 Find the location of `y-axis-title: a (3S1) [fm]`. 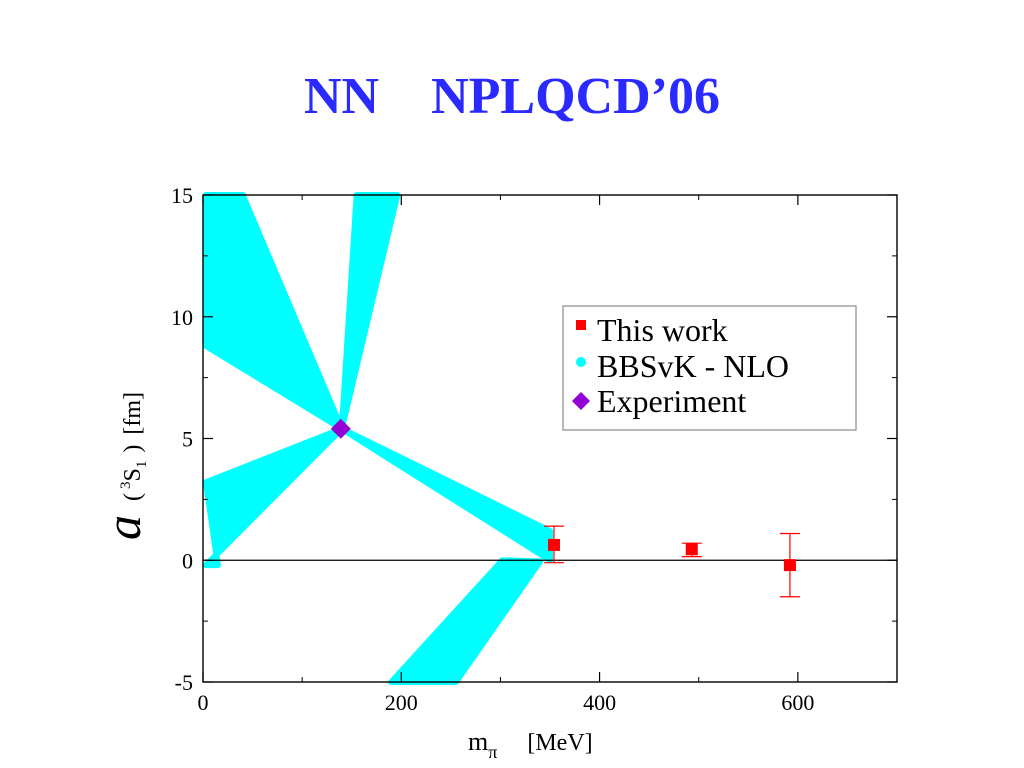

y-axis-title: a (3S1) [fm] is located at coordinates (123, 466).